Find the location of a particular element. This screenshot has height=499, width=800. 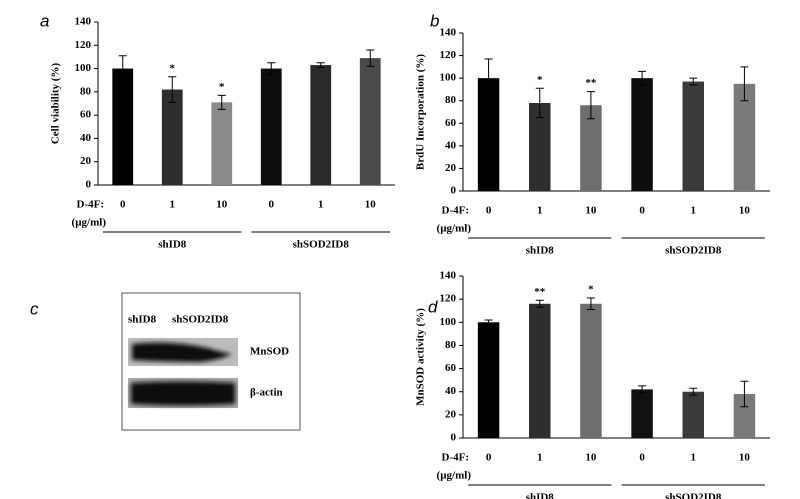

y-tick-label: 0 is located at coordinates (89, 185).